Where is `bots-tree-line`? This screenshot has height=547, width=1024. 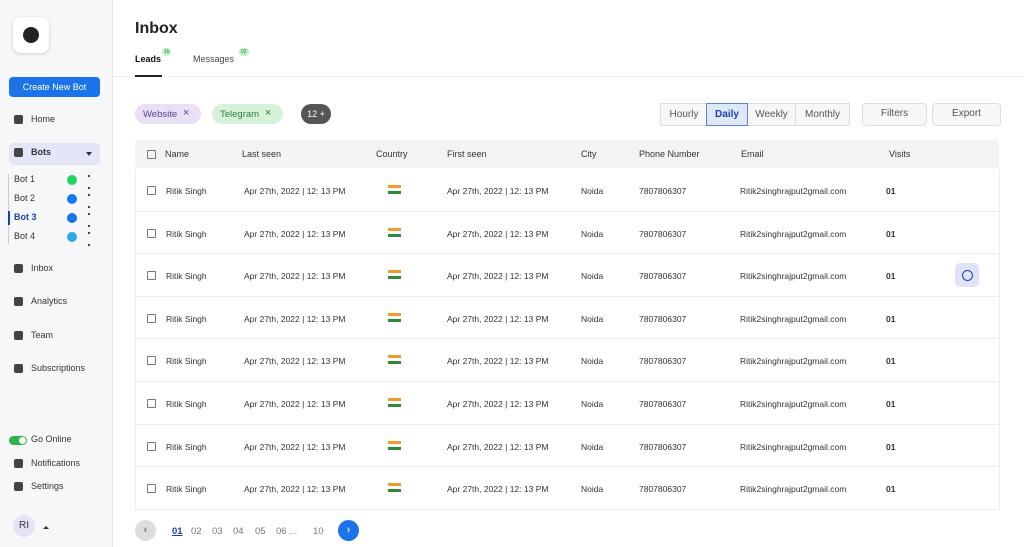 bots-tree-line is located at coordinates (8, 209).